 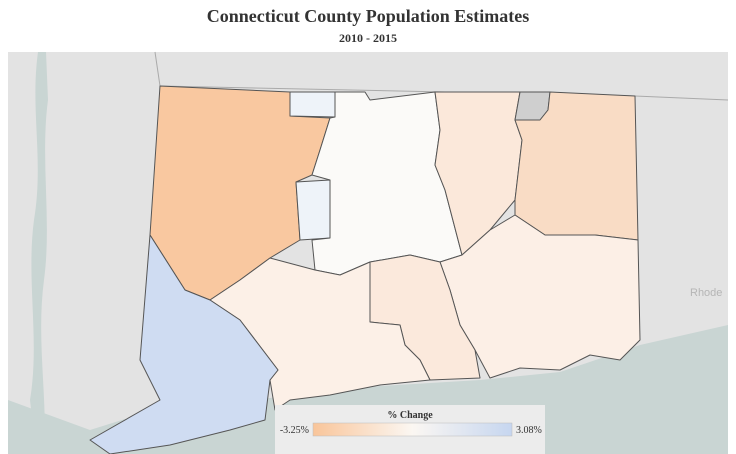 I want to click on state-border, so click(x=441, y=76).